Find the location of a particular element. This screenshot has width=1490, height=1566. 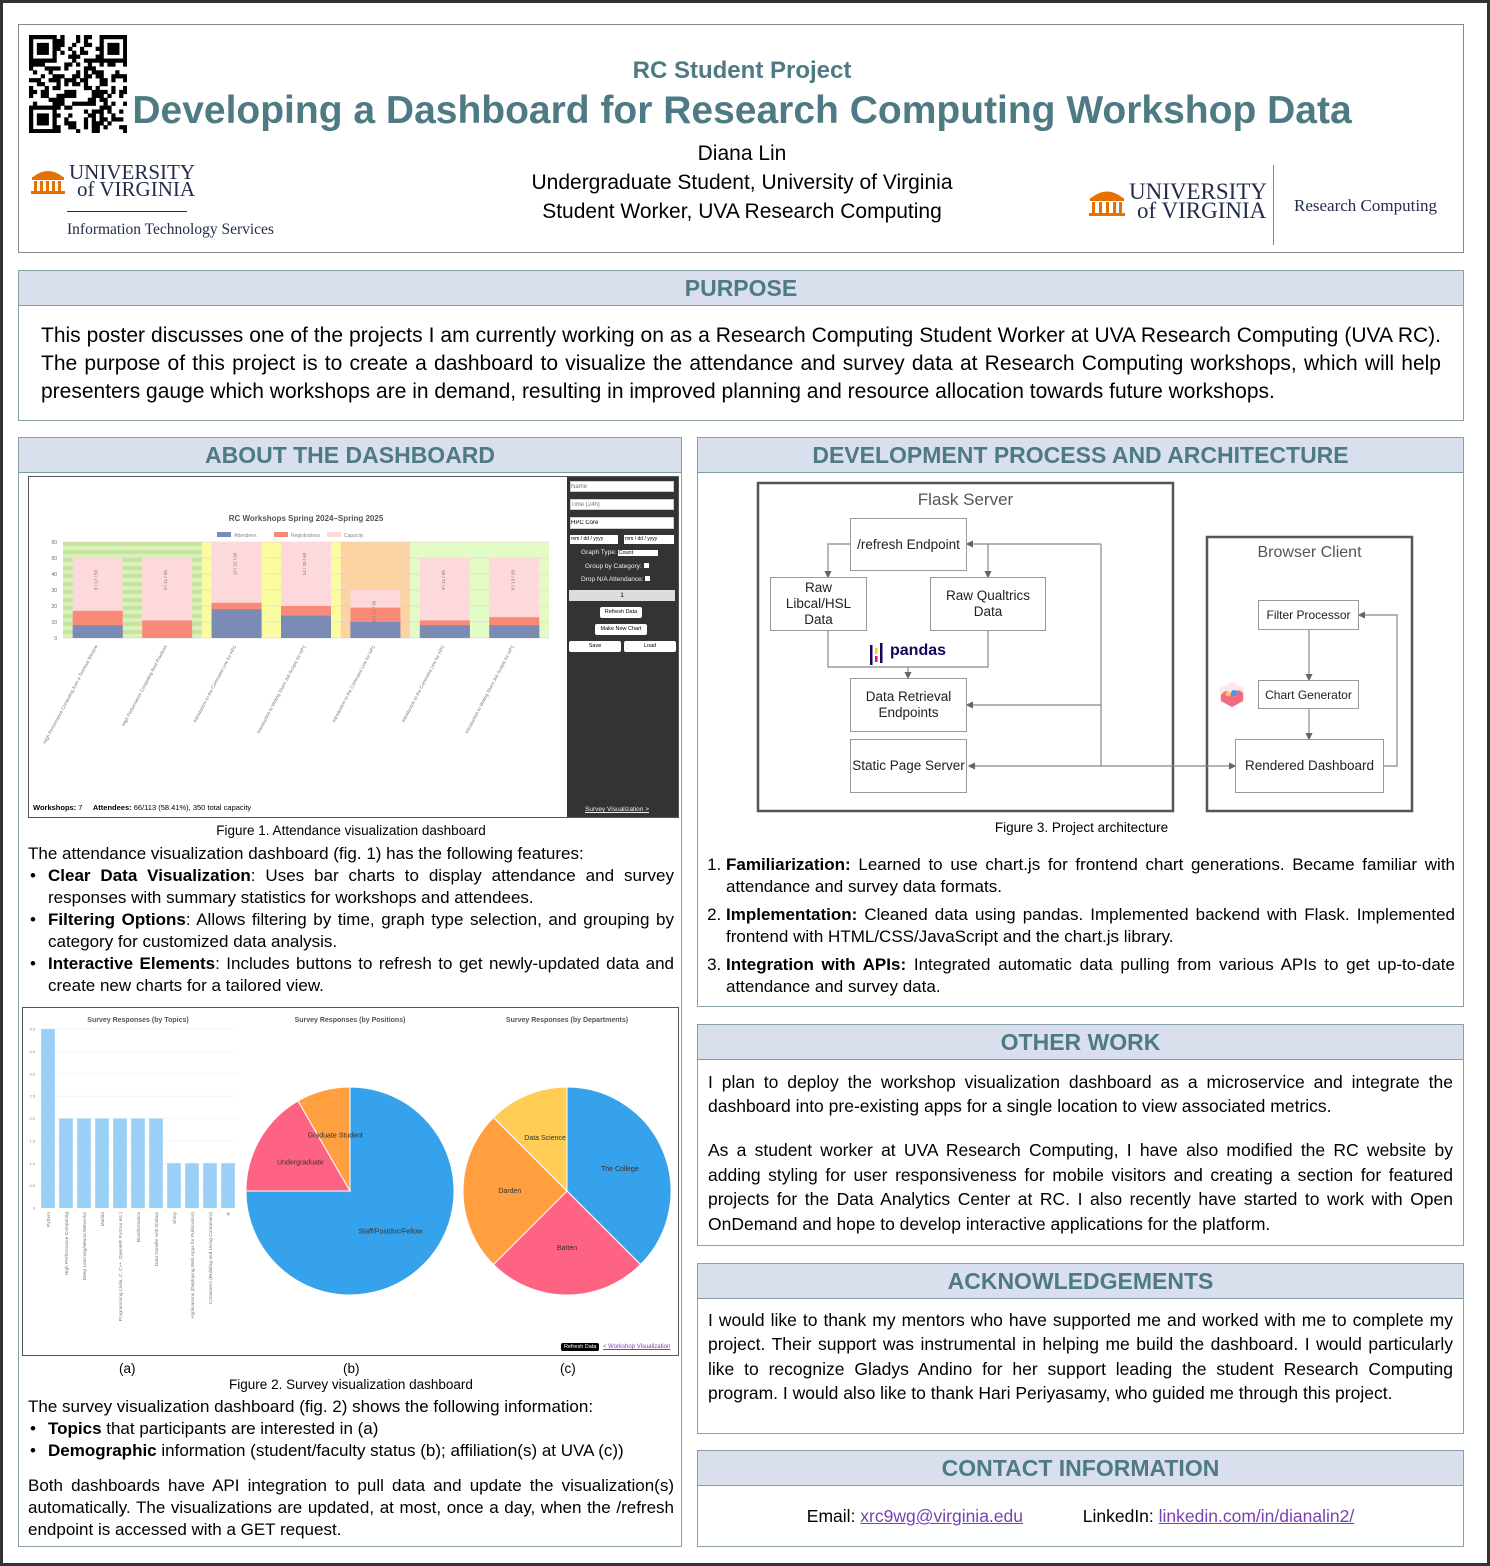

x-tick-label: Shiny is located at coordinates (175, 1217).